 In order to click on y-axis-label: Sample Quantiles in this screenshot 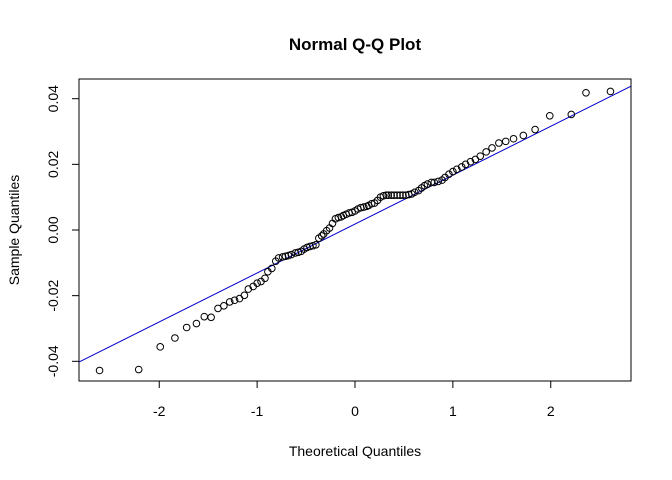, I will do `click(14, 230)`.